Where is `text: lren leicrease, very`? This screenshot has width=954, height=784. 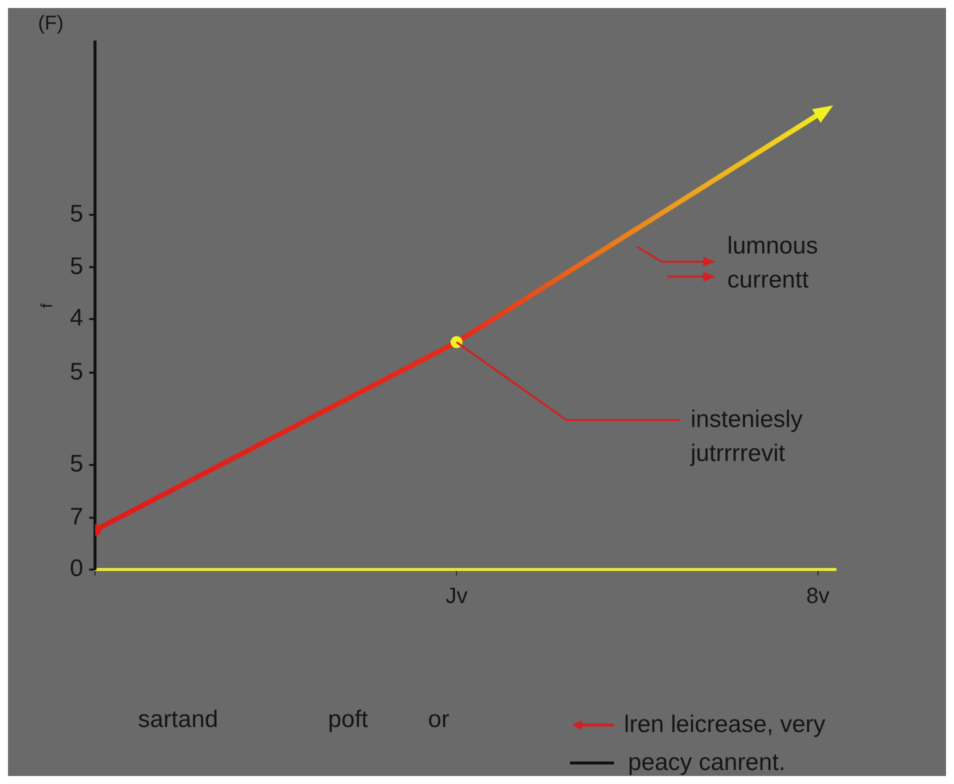
text: lren leicrease, very is located at coordinates (725, 725).